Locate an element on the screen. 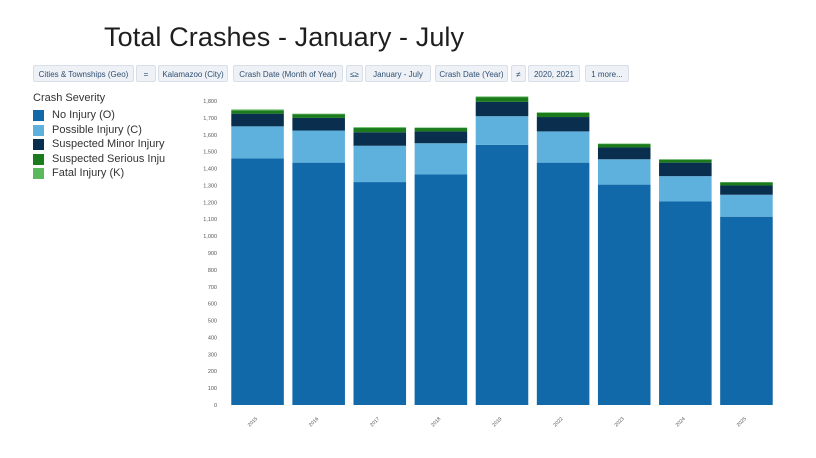 The height and width of the screenshot is (458, 816). y-tick-label: 1,800 is located at coordinates (210, 102).